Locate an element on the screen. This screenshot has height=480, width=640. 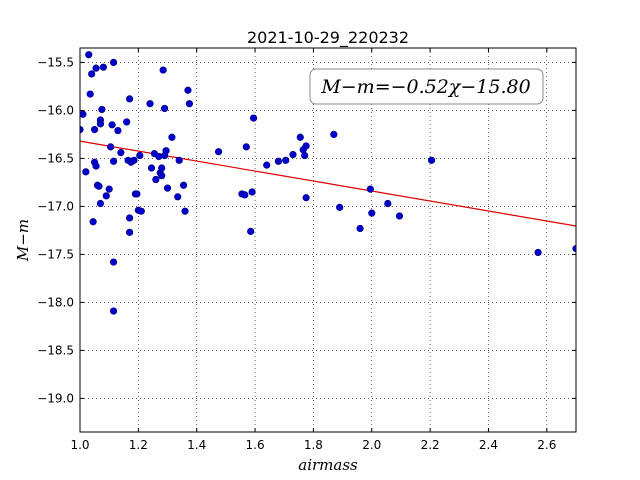
y-tick-label: −16.0 is located at coordinates (55, 110).